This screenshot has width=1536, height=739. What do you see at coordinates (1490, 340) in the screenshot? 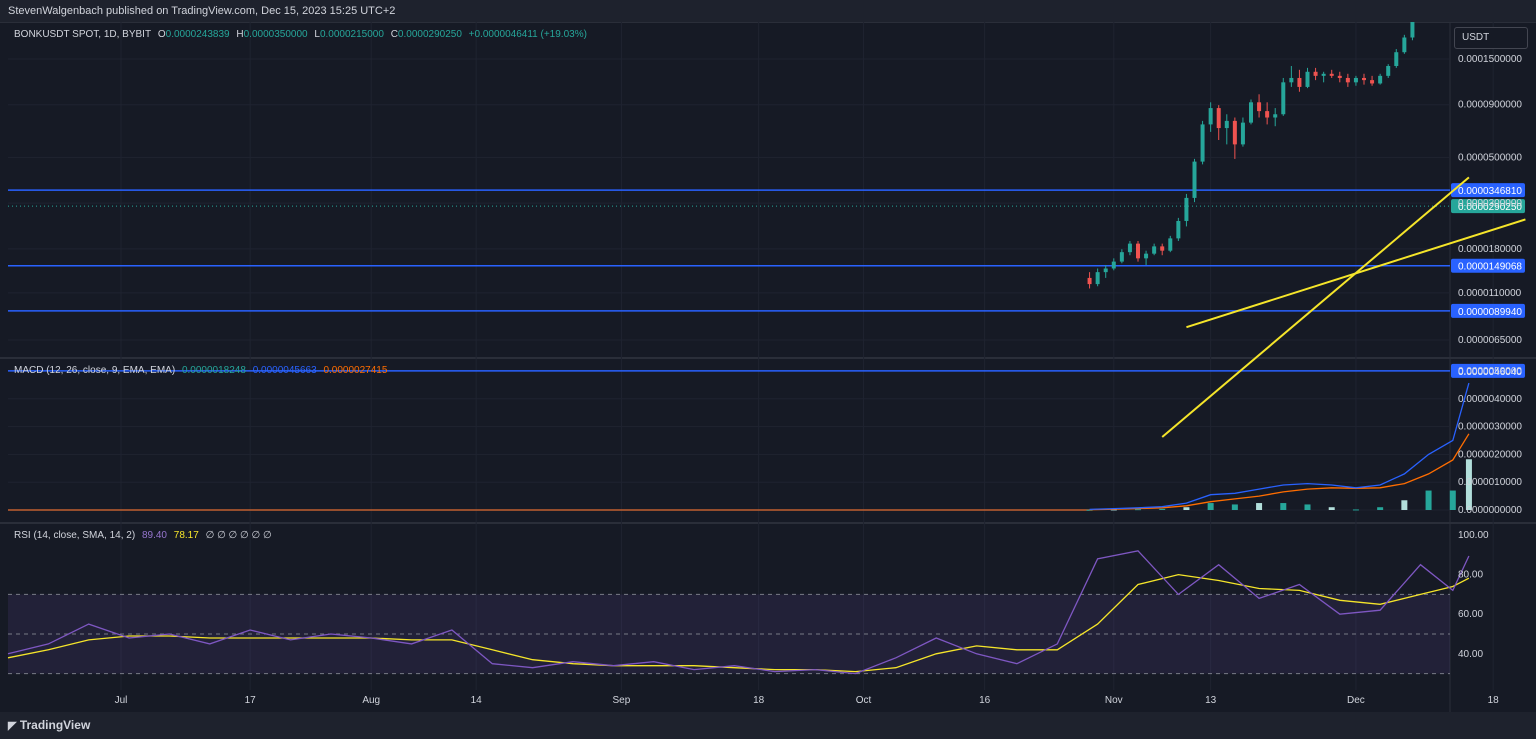
I see `price-tick-label: 0.0000065000` at bounding box center [1490, 340].